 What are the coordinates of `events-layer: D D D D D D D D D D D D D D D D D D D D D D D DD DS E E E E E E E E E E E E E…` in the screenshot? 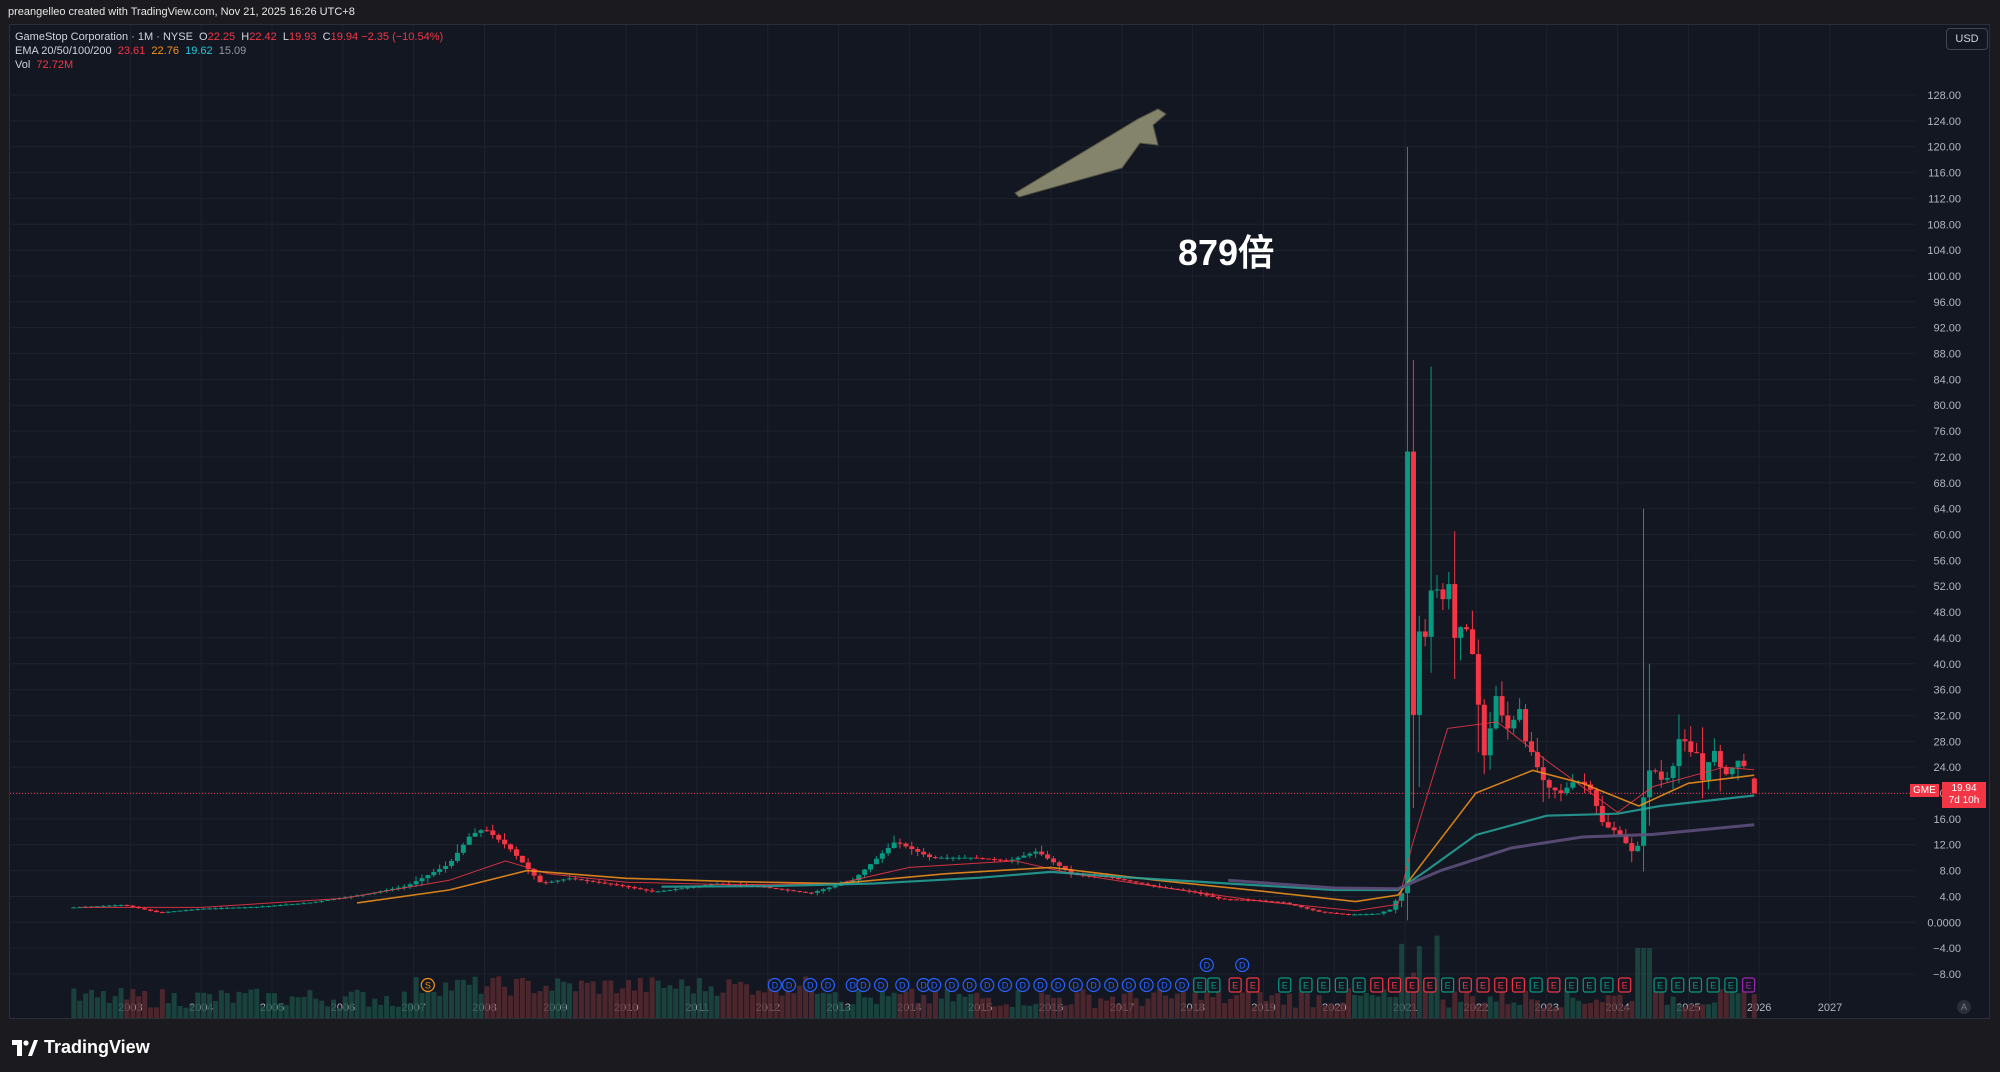 It's located at (1088, 975).